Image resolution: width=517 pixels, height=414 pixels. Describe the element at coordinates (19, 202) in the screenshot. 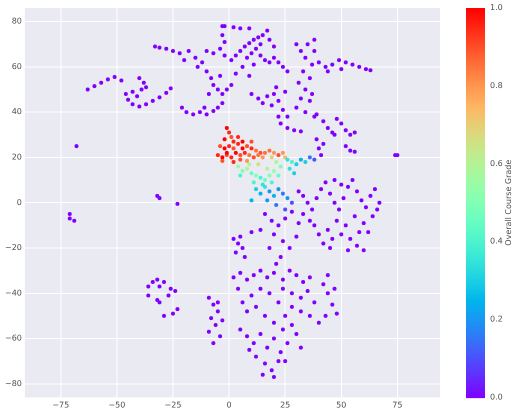

I see `y-tick-label: 0` at that location.